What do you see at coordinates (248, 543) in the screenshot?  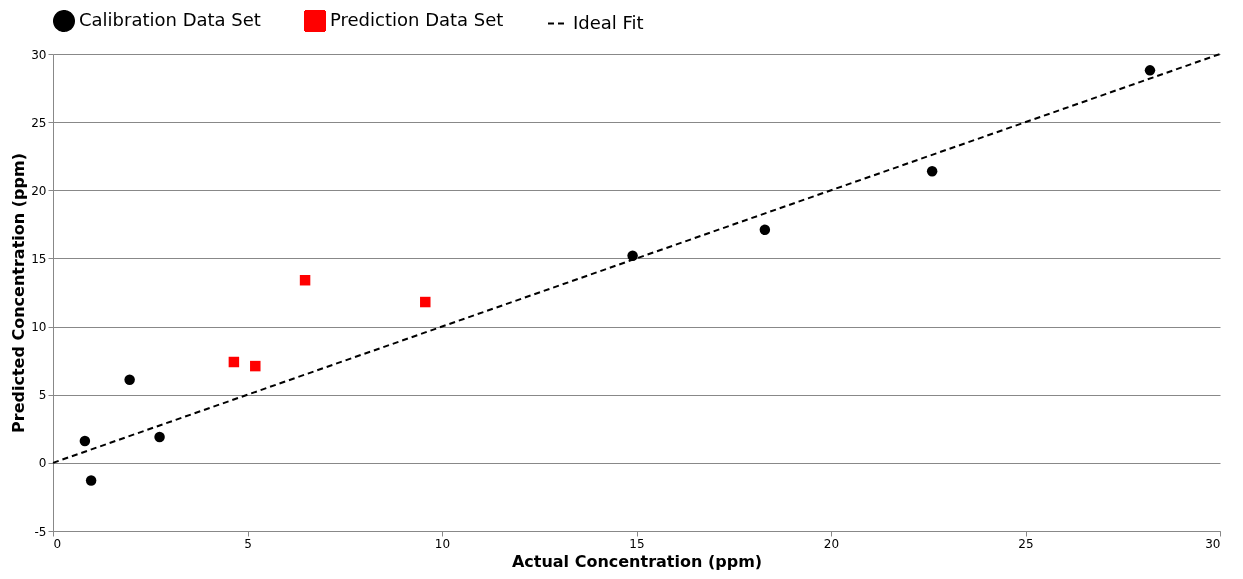 I see `x-tick-label: 5` at bounding box center [248, 543].